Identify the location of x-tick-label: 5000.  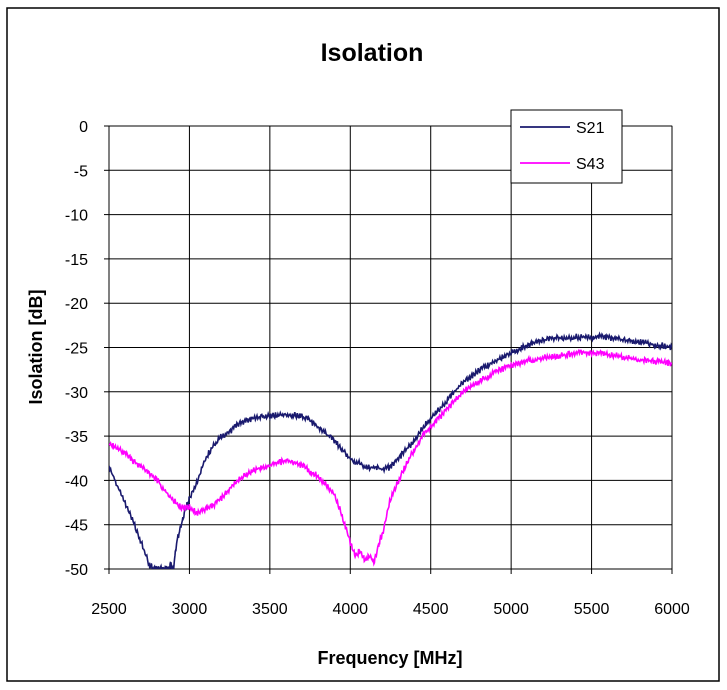
(511, 609).